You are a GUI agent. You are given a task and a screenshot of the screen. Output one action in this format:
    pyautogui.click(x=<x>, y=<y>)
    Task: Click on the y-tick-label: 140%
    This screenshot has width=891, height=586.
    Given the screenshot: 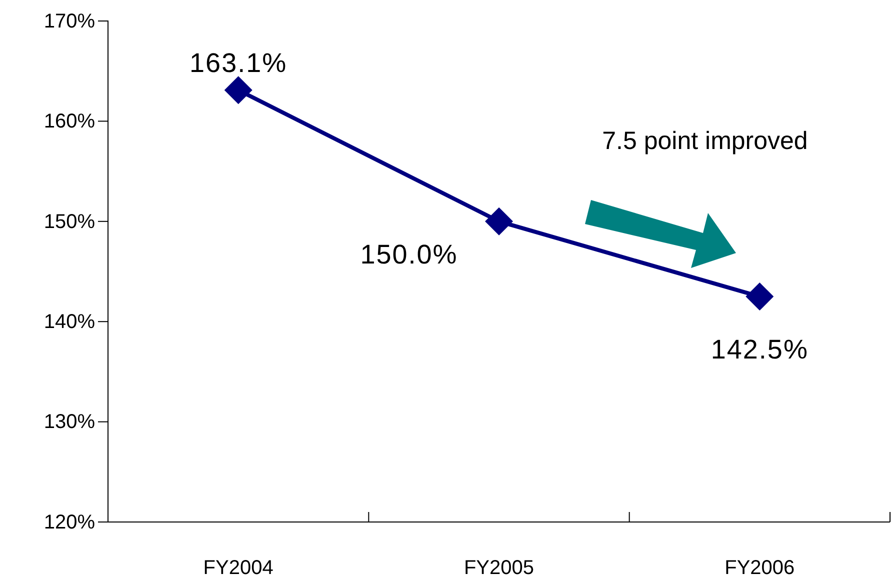 What is the action you would take?
    pyautogui.click(x=70, y=322)
    